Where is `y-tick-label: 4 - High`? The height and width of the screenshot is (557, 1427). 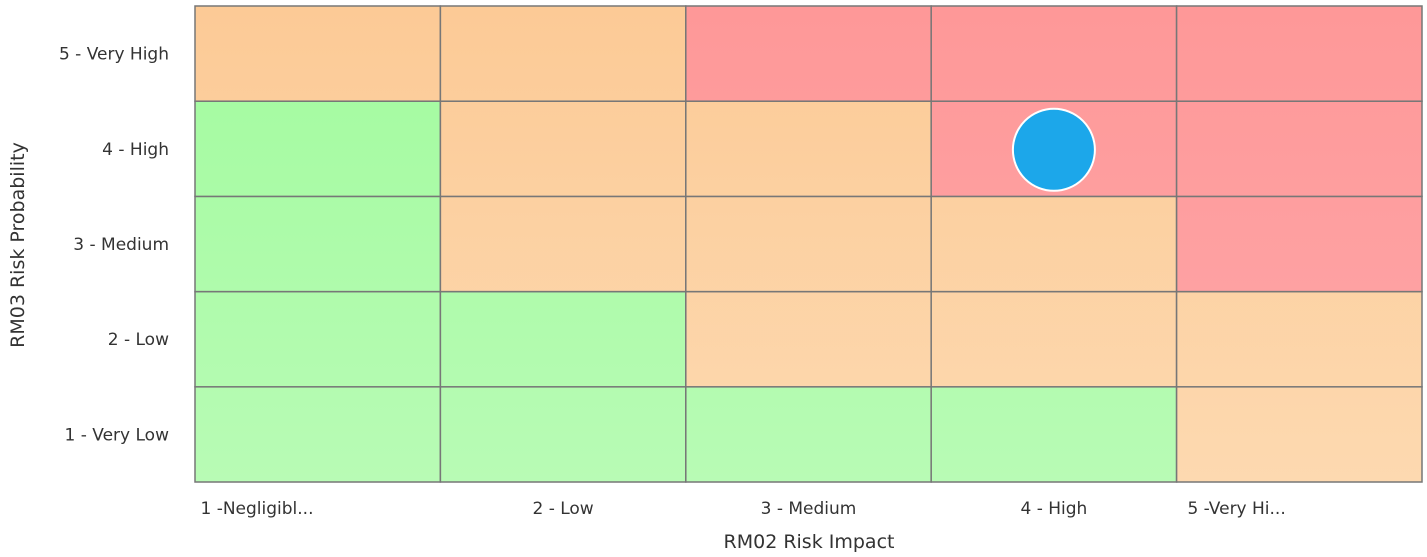 y-tick-label: 4 - High is located at coordinates (135, 150).